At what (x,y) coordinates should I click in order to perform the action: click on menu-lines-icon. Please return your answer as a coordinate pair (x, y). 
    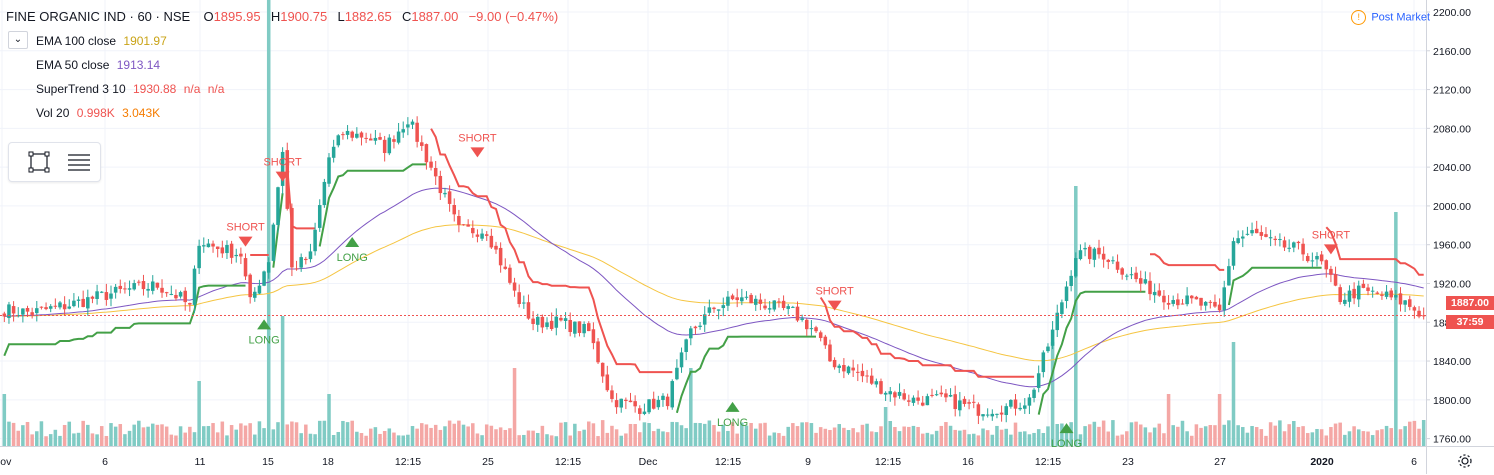
    Looking at the image, I should click on (79, 162).